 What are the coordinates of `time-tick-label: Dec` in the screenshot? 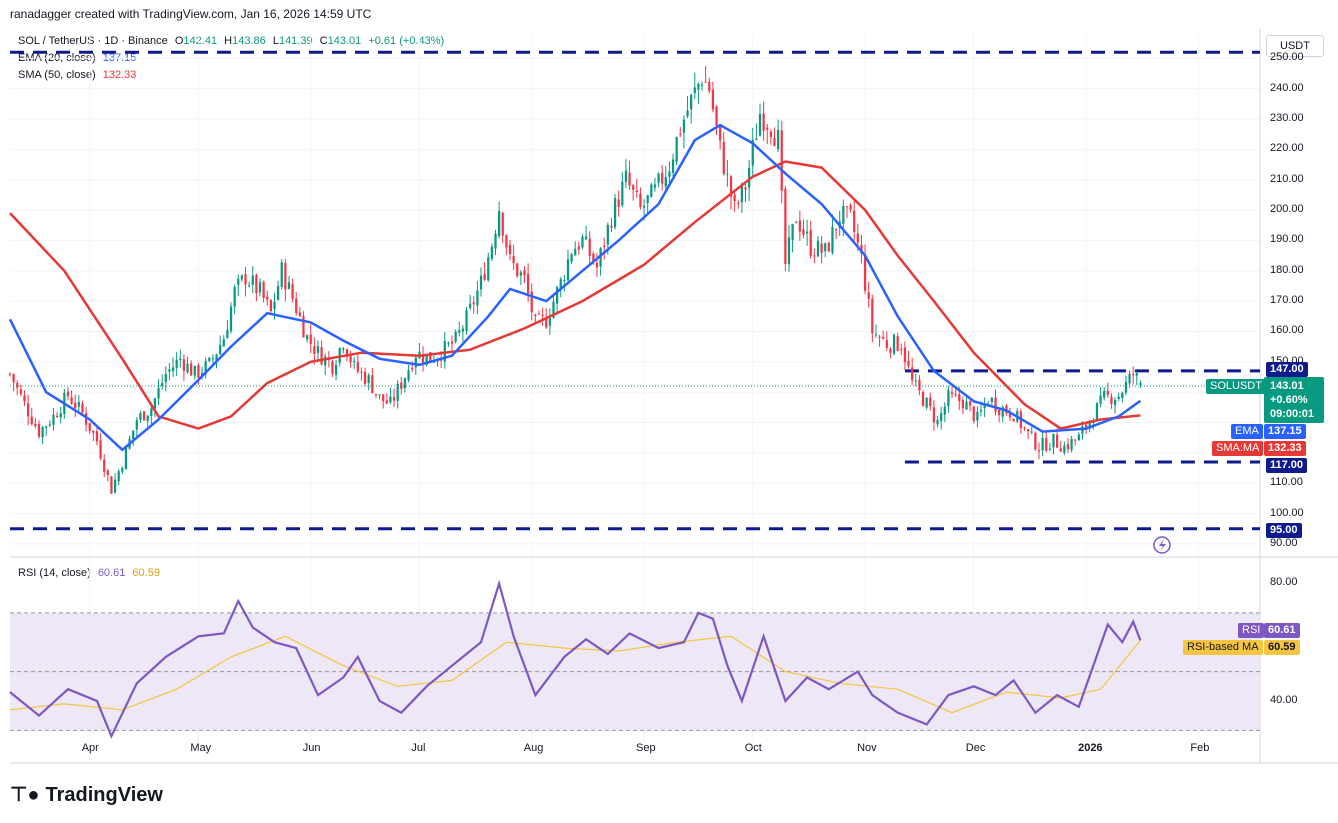 It's located at (975, 748).